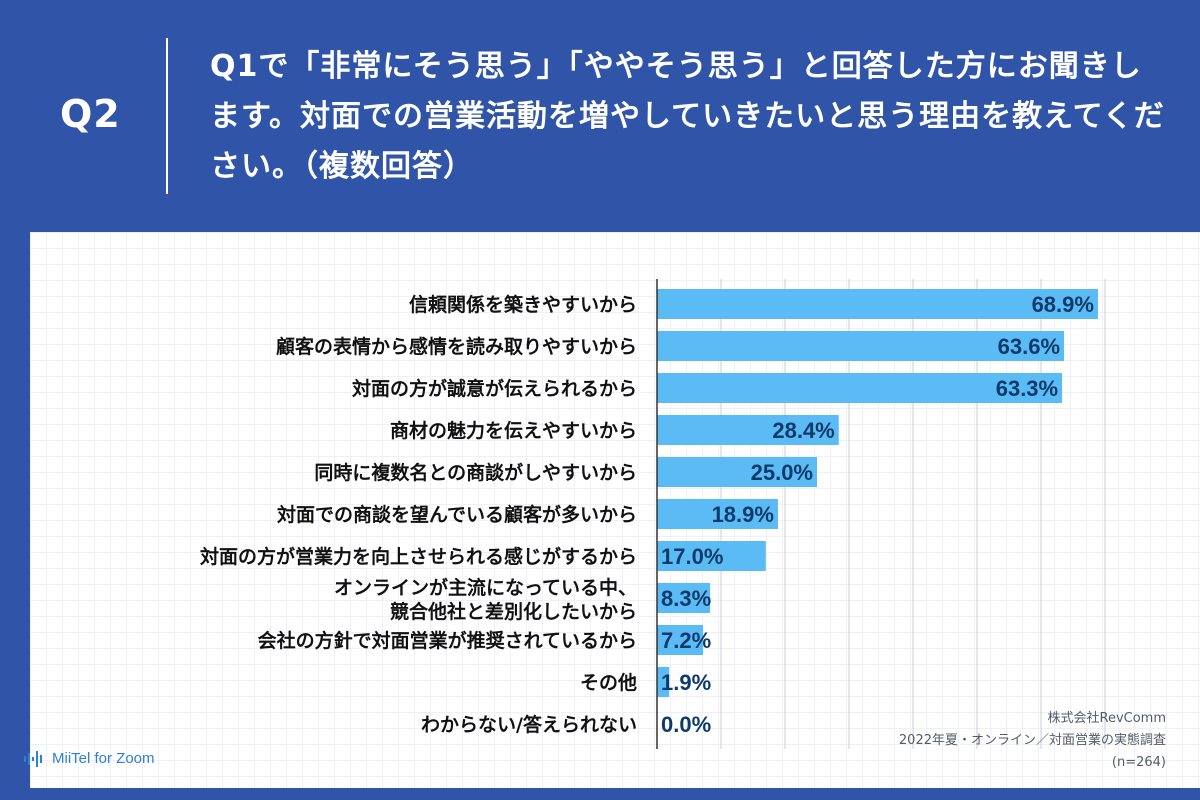 This screenshot has height=800, width=1200. What do you see at coordinates (1027, 388) in the screenshot?
I see `value-label: 63.3%` at bounding box center [1027, 388].